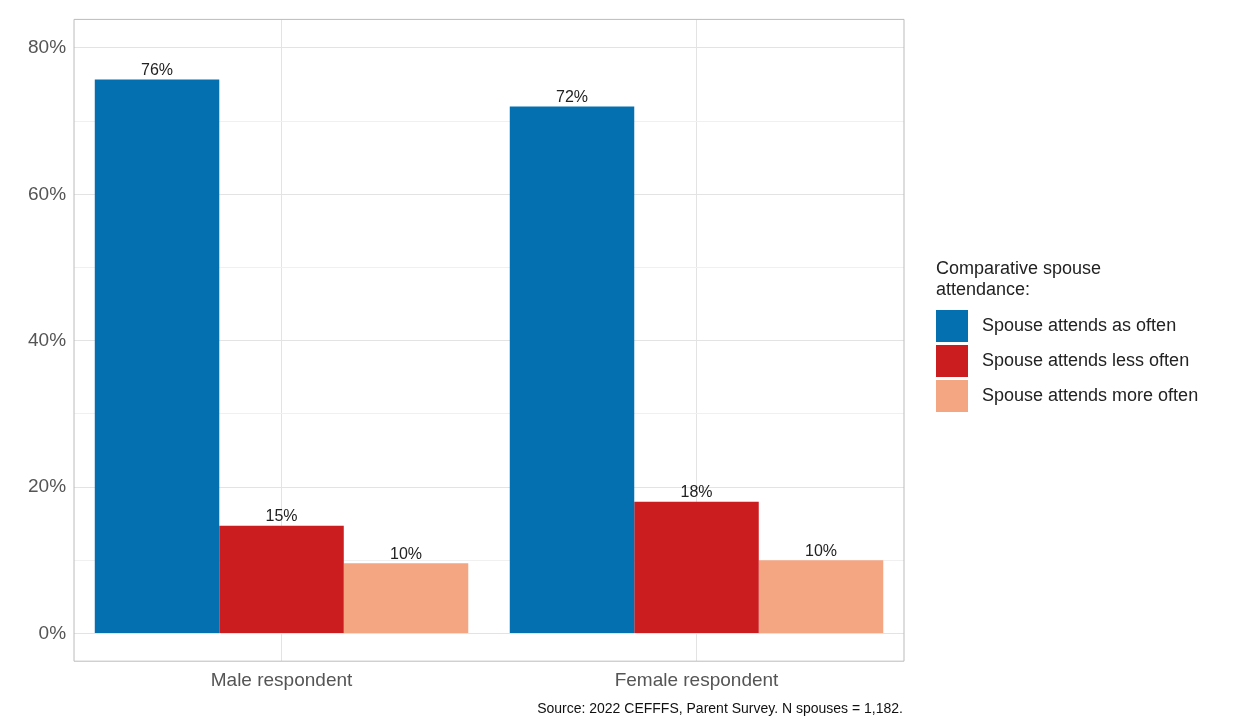  Describe the element at coordinates (52, 632) in the screenshot. I see `y-tick-label: 0%` at that location.